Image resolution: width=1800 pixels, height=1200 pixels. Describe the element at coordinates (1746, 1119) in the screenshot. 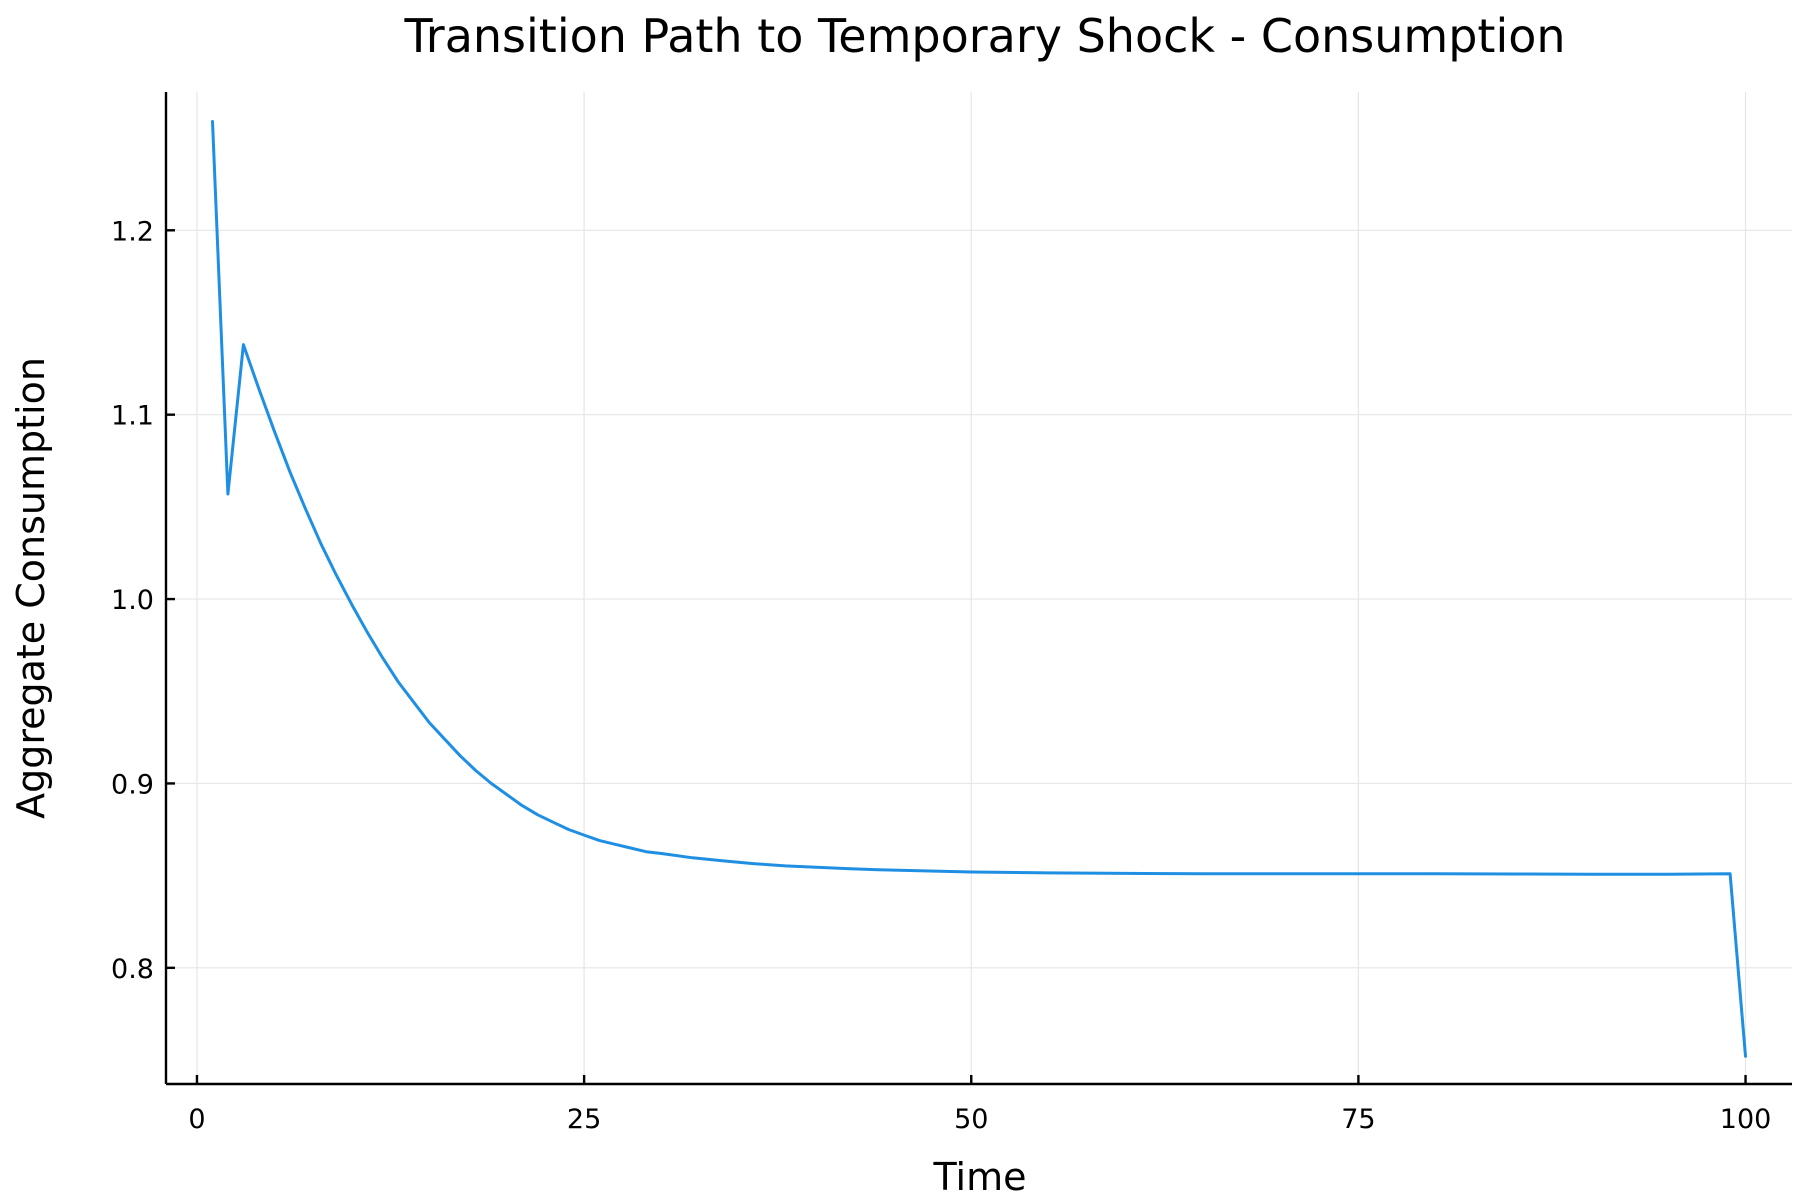

I see `x-tick-label: 100` at that location.